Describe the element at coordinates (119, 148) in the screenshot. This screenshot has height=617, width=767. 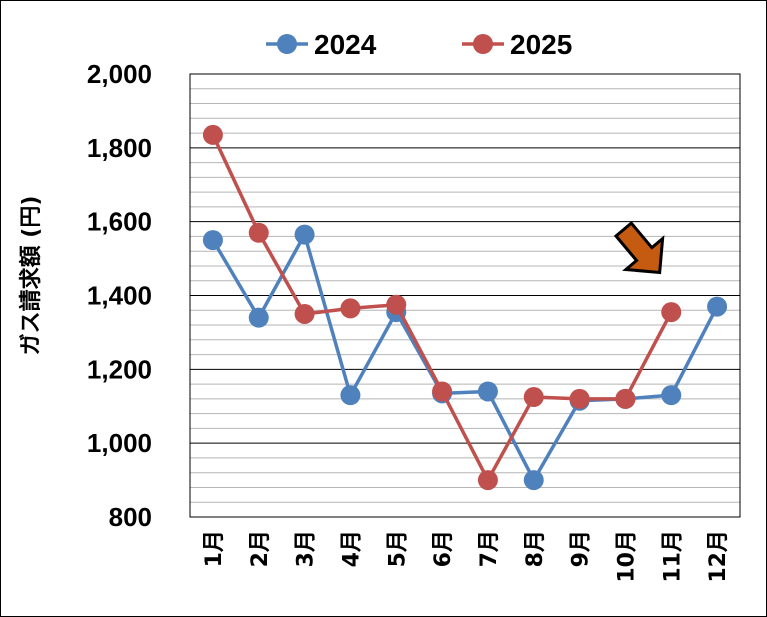
I see `y-tick-label: 1,800` at that location.